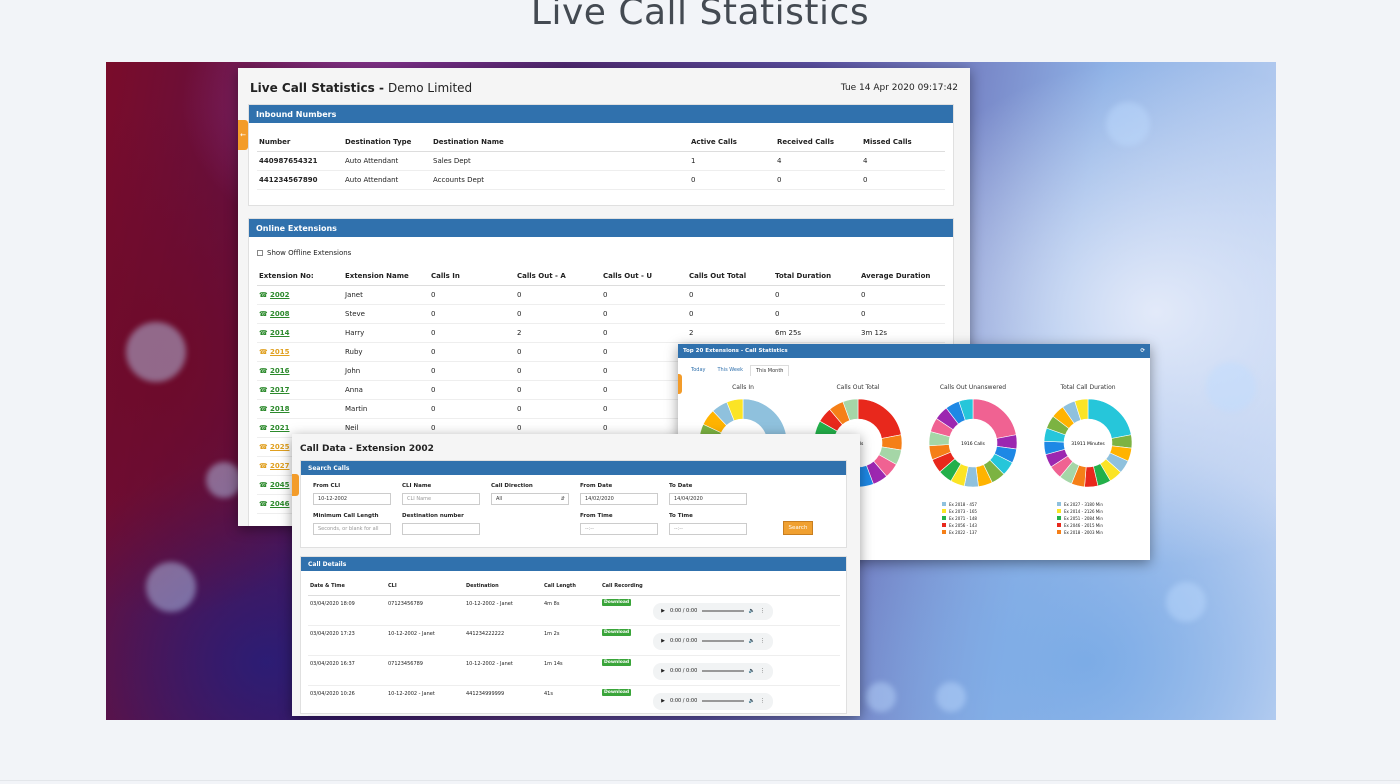 The width and height of the screenshot is (1400, 784). I want to click on company-name: Demo Limited, so click(430, 88).